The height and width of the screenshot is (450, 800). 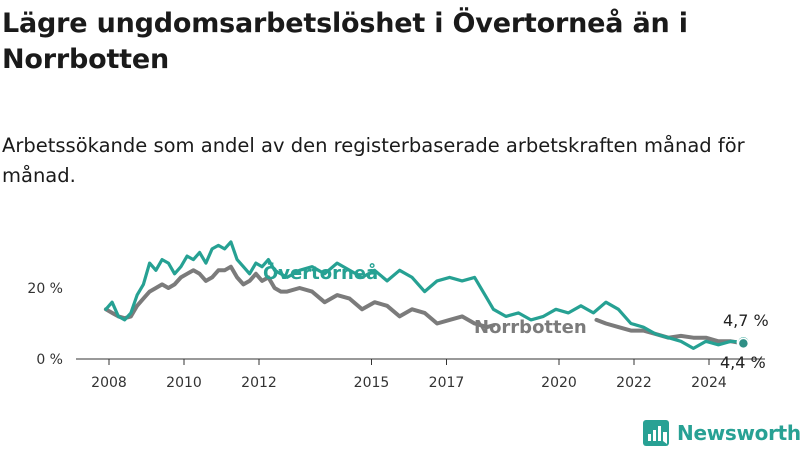 I want to click on brand-logo: Newsworthy, so click(x=721, y=433).